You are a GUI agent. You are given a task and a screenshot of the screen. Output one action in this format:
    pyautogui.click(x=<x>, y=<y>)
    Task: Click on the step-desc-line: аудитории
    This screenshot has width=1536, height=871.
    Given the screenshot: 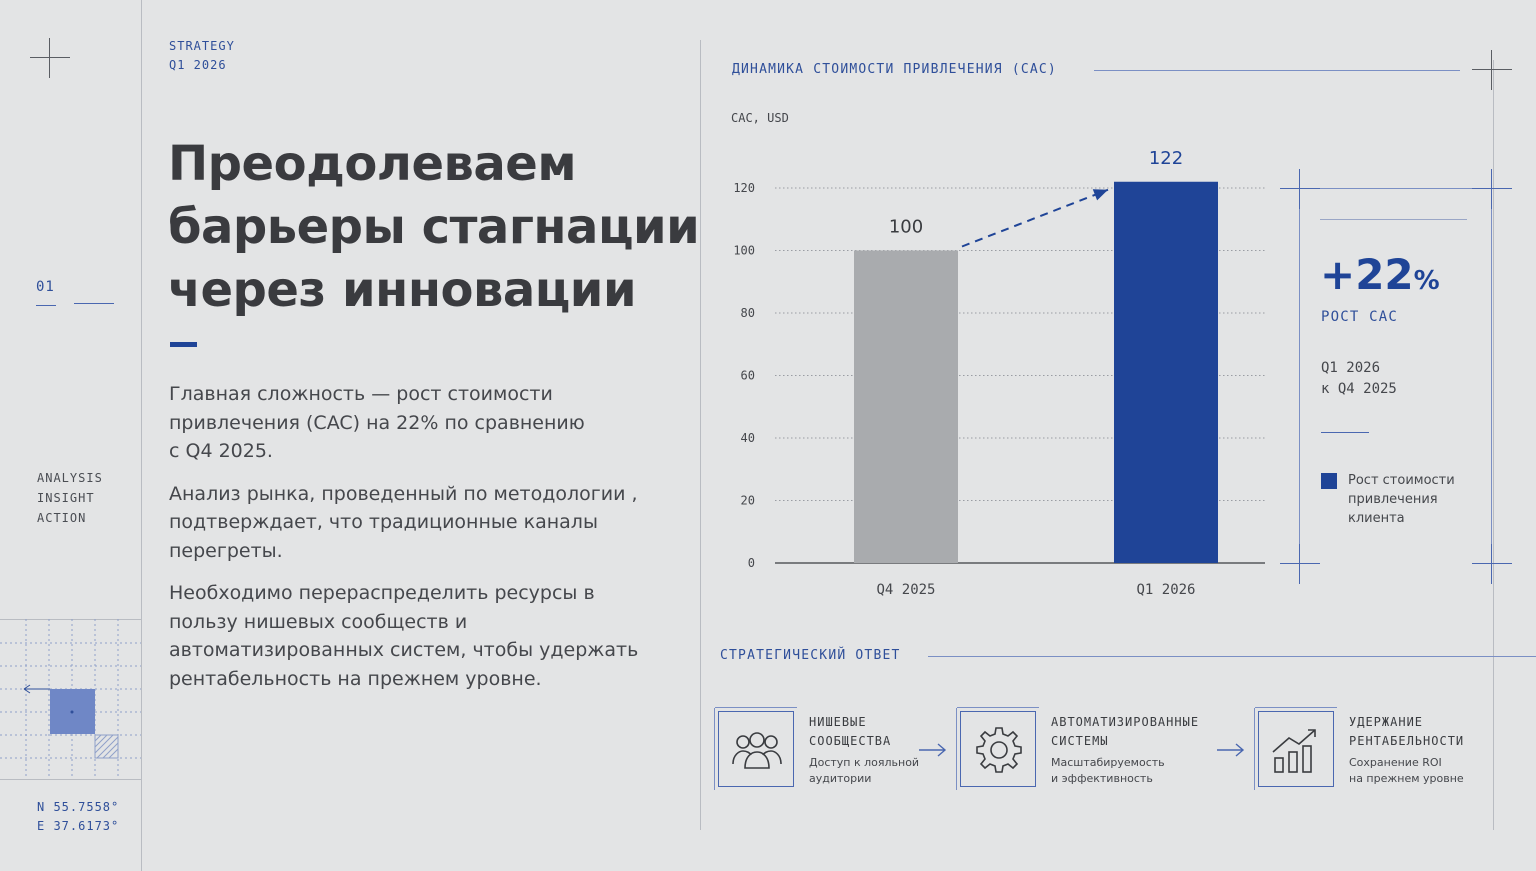 What is the action you would take?
    pyautogui.click(x=840, y=778)
    